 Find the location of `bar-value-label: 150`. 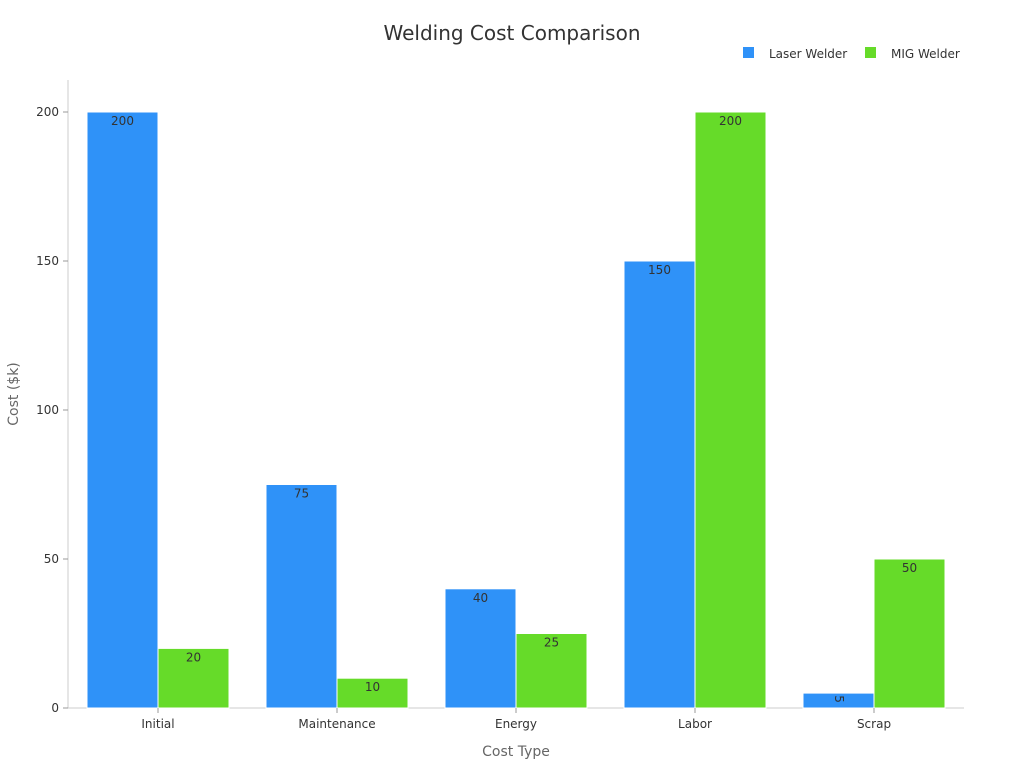

bar-value-label: 150 is located at coordinates (659, 270).